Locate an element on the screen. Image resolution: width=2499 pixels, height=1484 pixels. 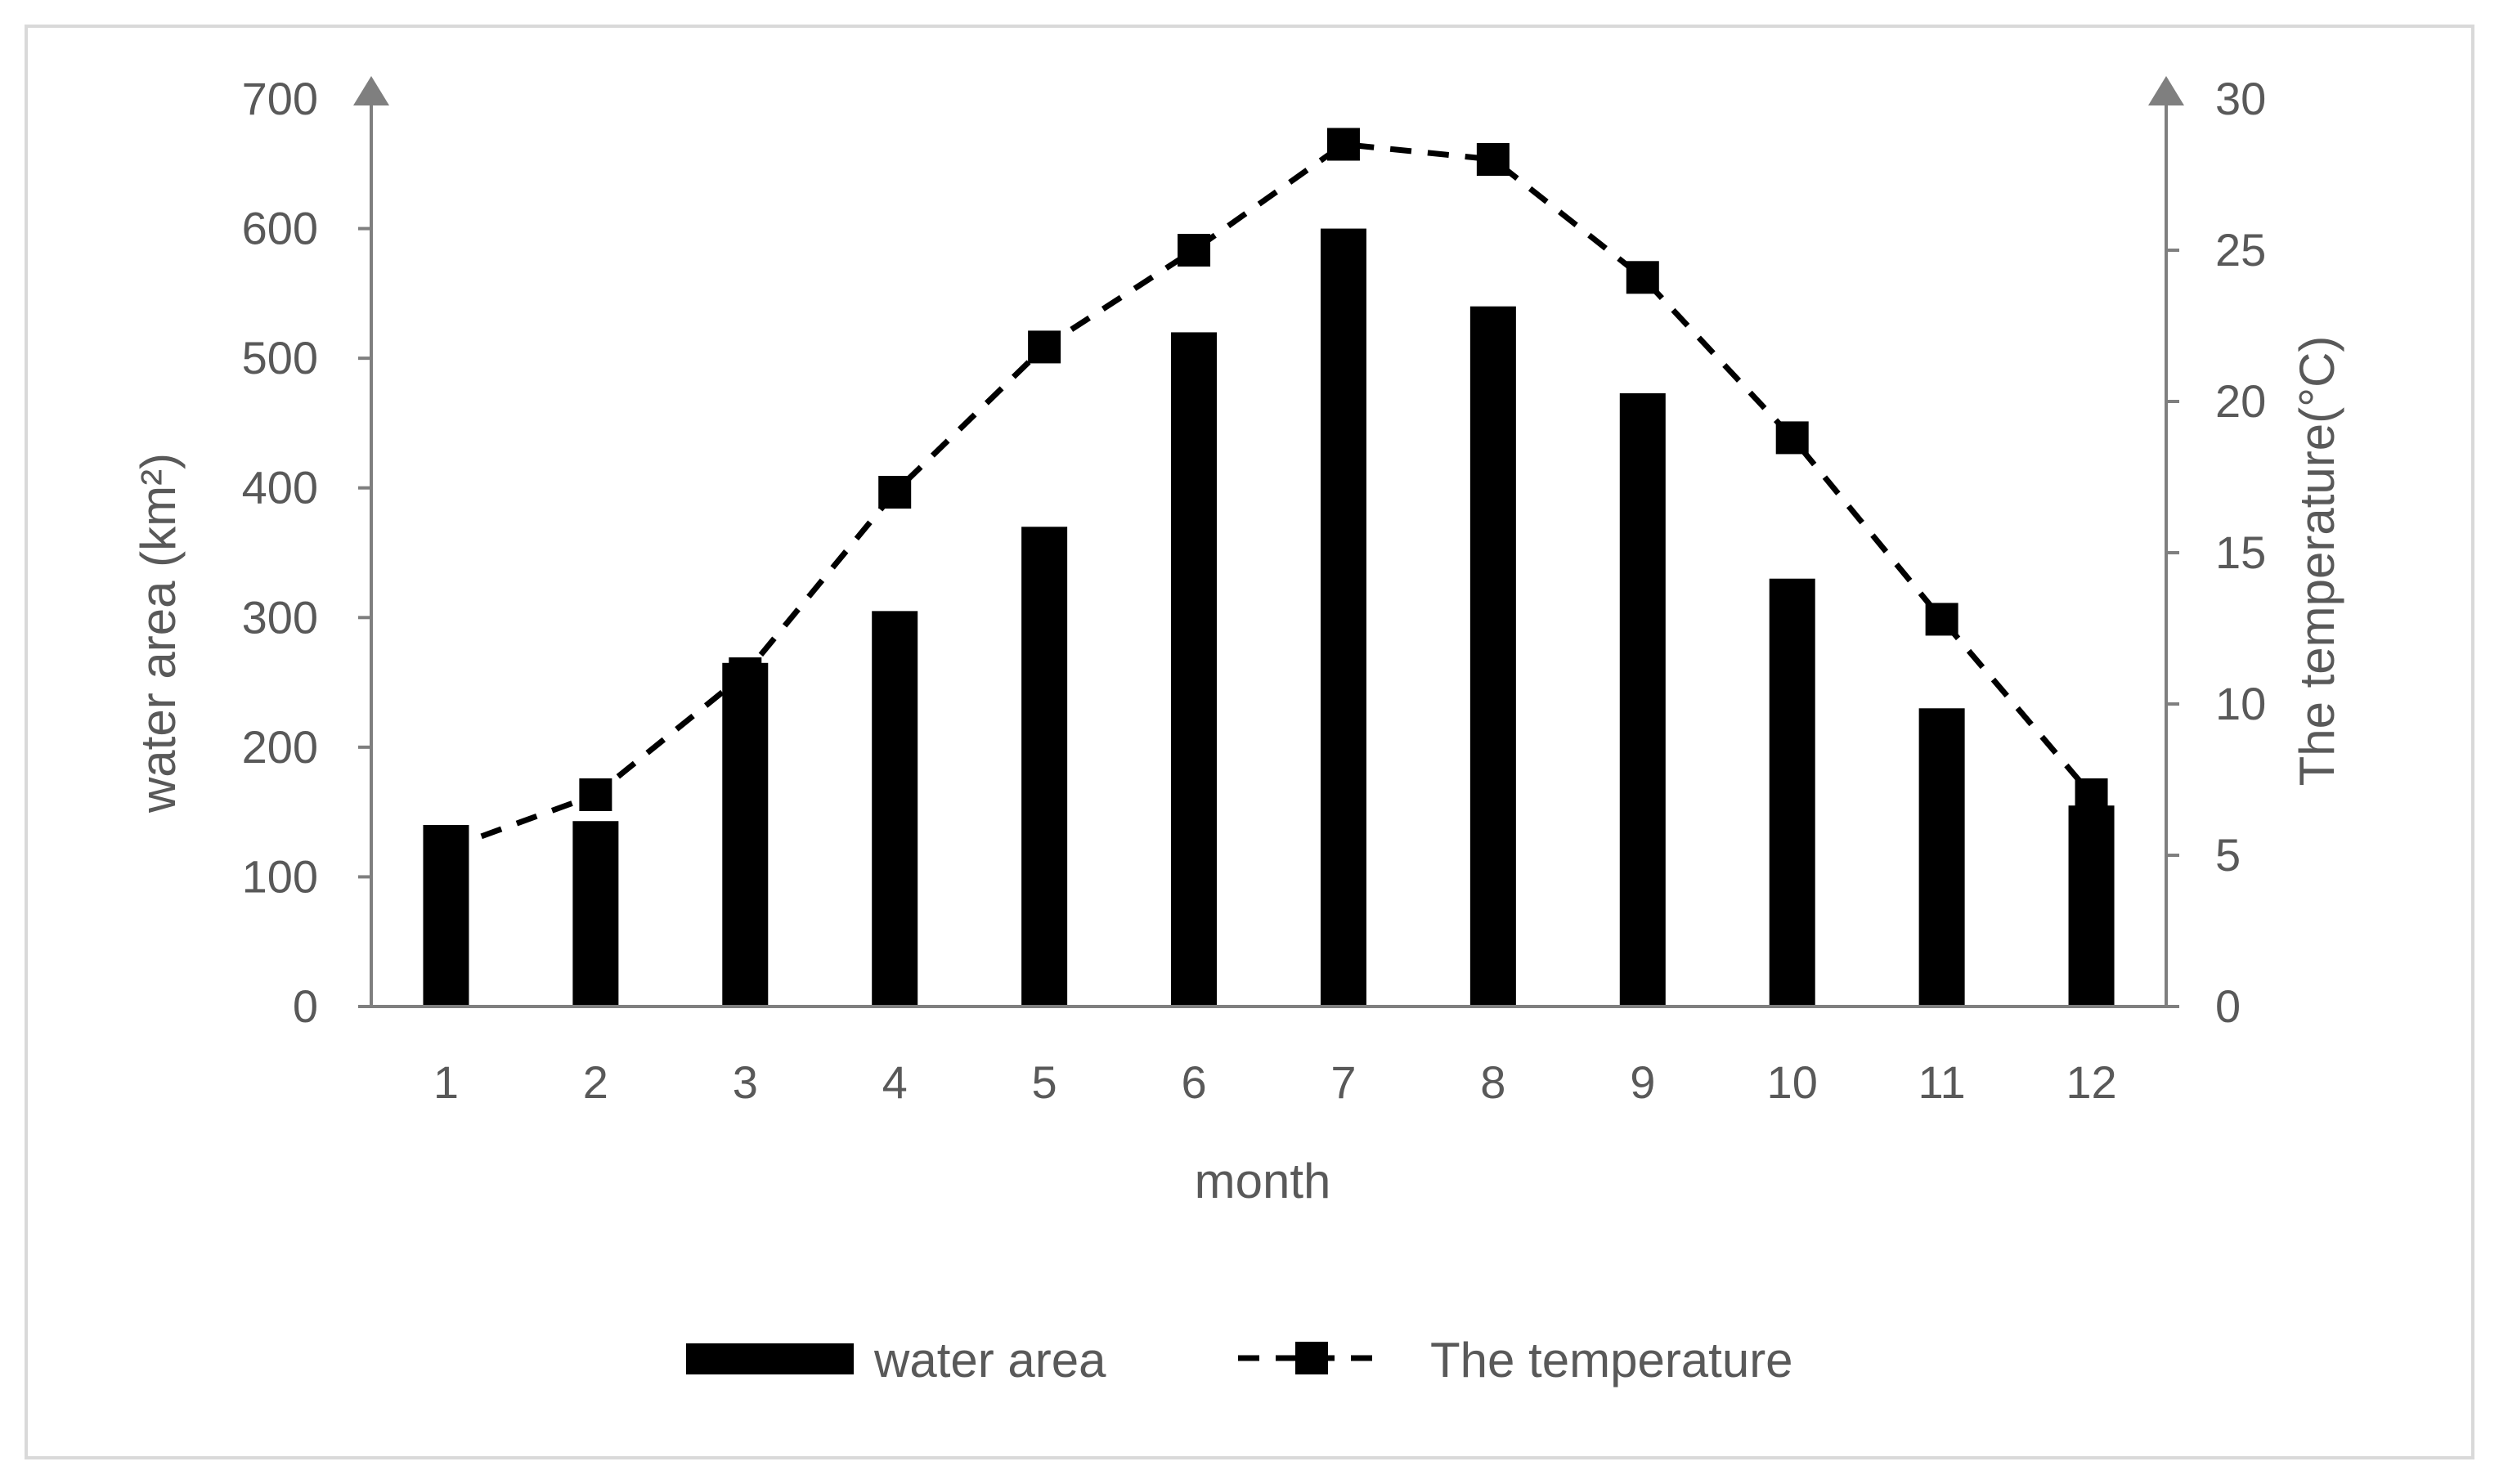
y2-tick-label-25: 25 is located at coordinates (2240, 250).